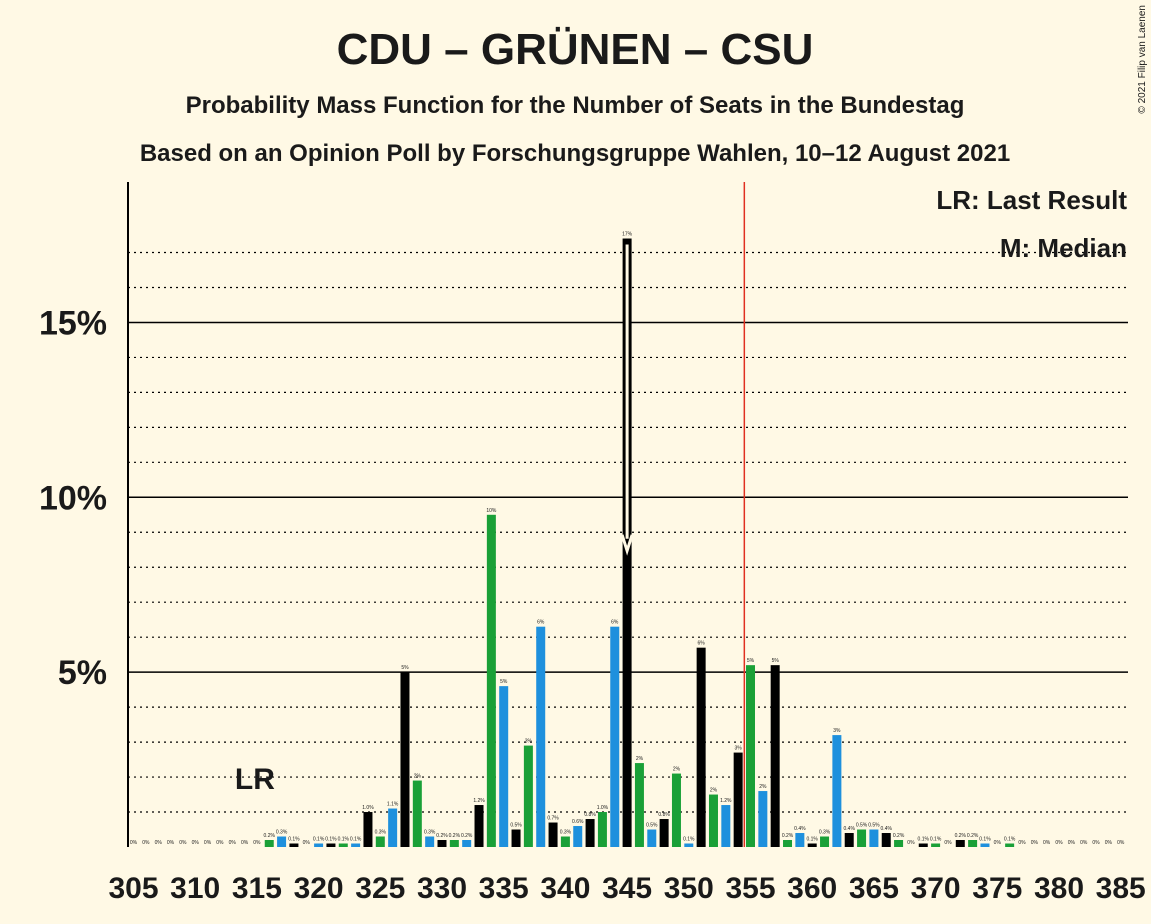 This screenshot has width=1151, height=924. I want to click on bar-label-349: 2%, so click(677, 770).